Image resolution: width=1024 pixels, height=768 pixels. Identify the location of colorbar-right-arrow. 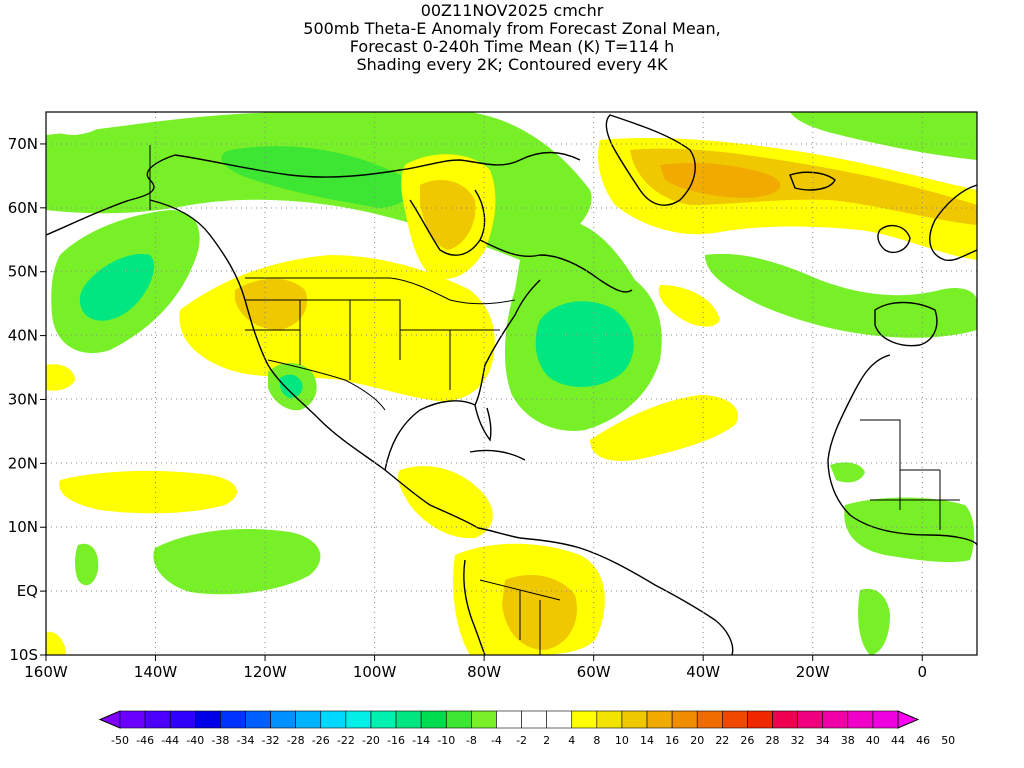
(908, 719).